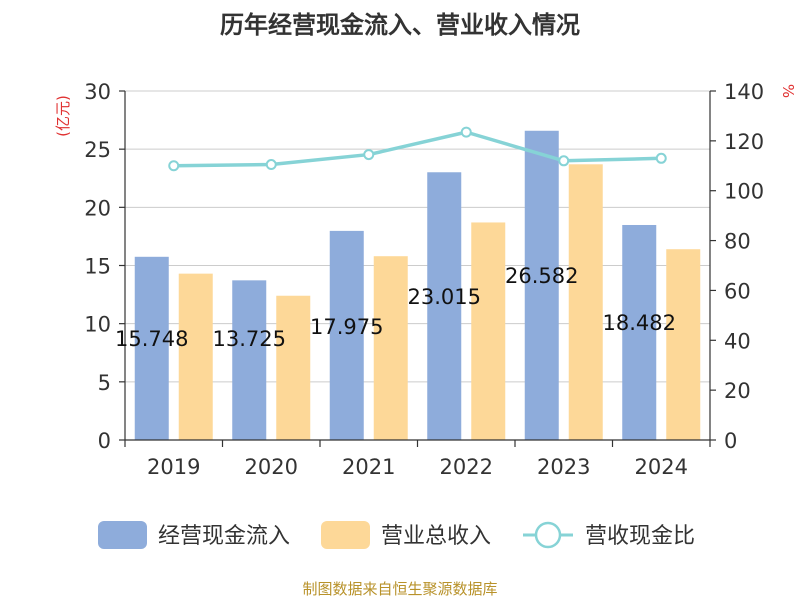 The image size is (800, 600). Describe the element at coordinates (400, 25) in the screenshot. I see `chart-title: 历年经营现金流入、营业收入情况` at that location.